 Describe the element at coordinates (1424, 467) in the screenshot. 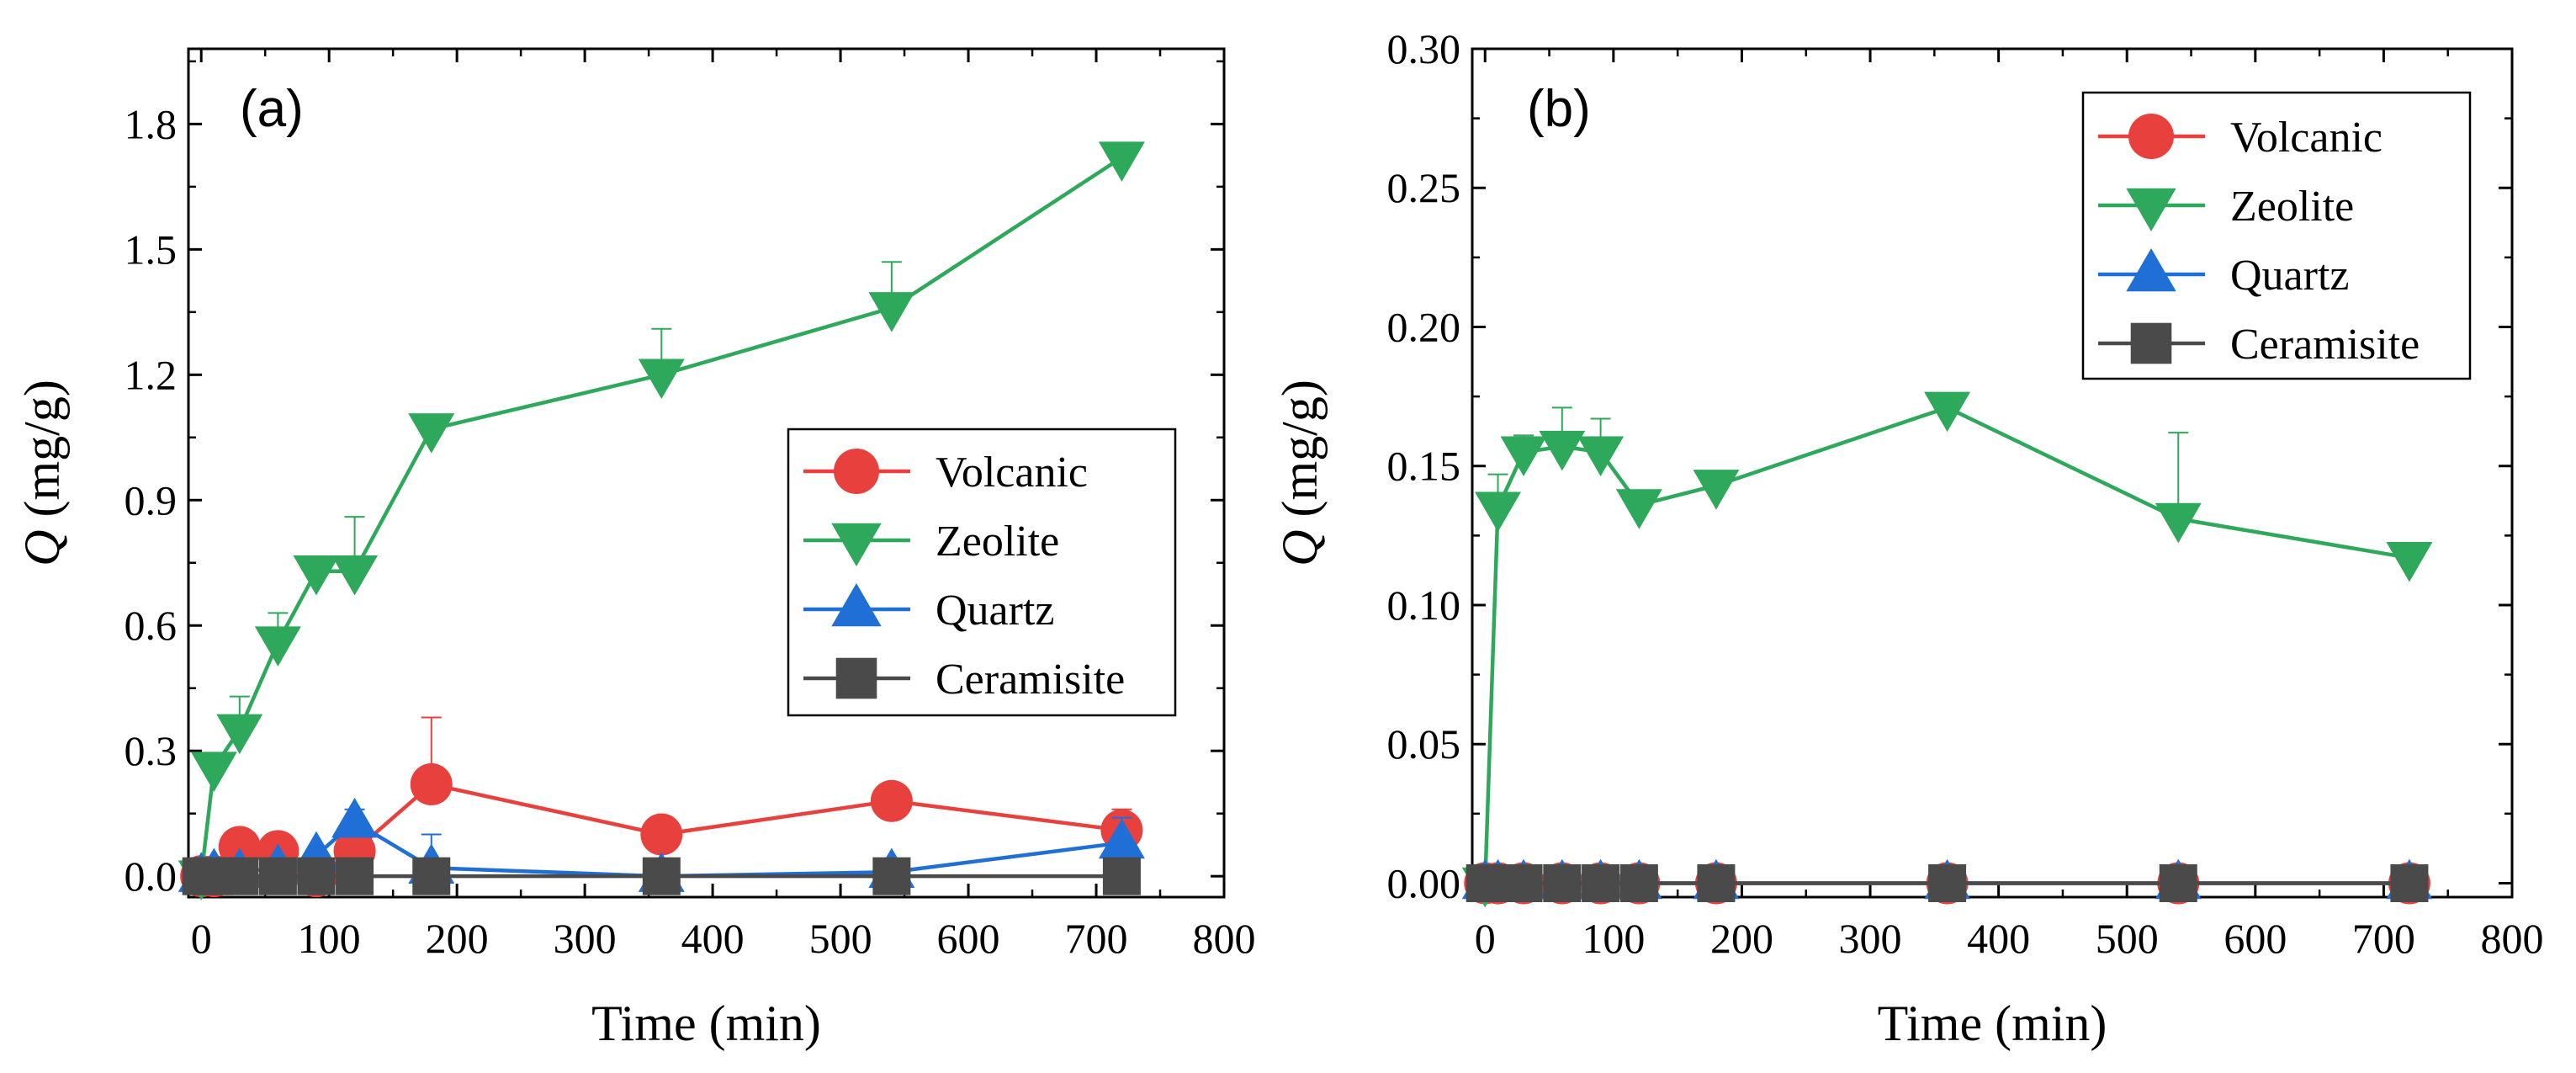

I see `y-tick-label: 0.15` at that location.